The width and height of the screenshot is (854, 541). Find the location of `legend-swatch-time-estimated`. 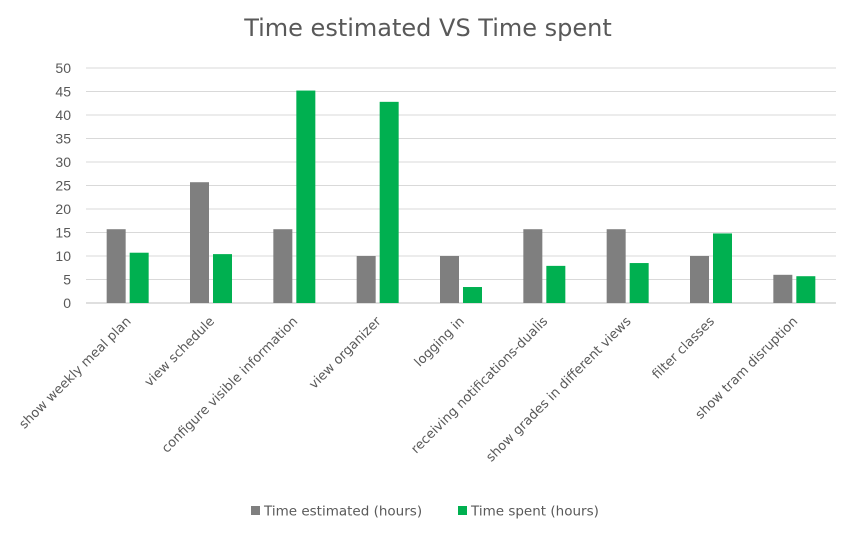

legend-swatch-time-estimated is located at coordinates (255, 510).